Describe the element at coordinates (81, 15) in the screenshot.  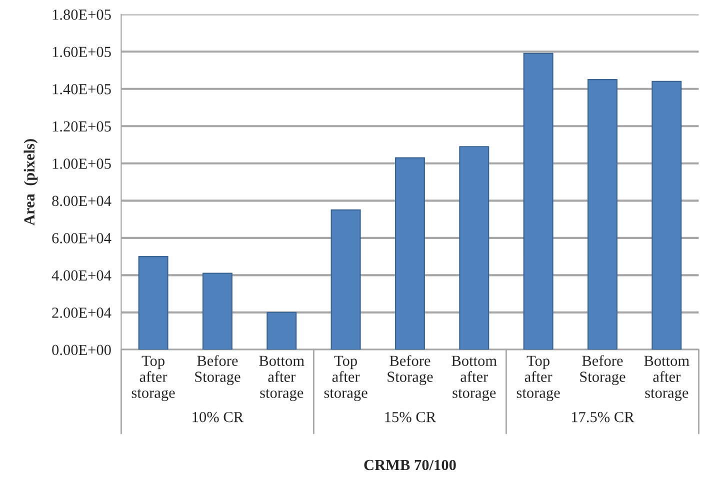
I see `y-tick-label: 1.80E+05` at that location.